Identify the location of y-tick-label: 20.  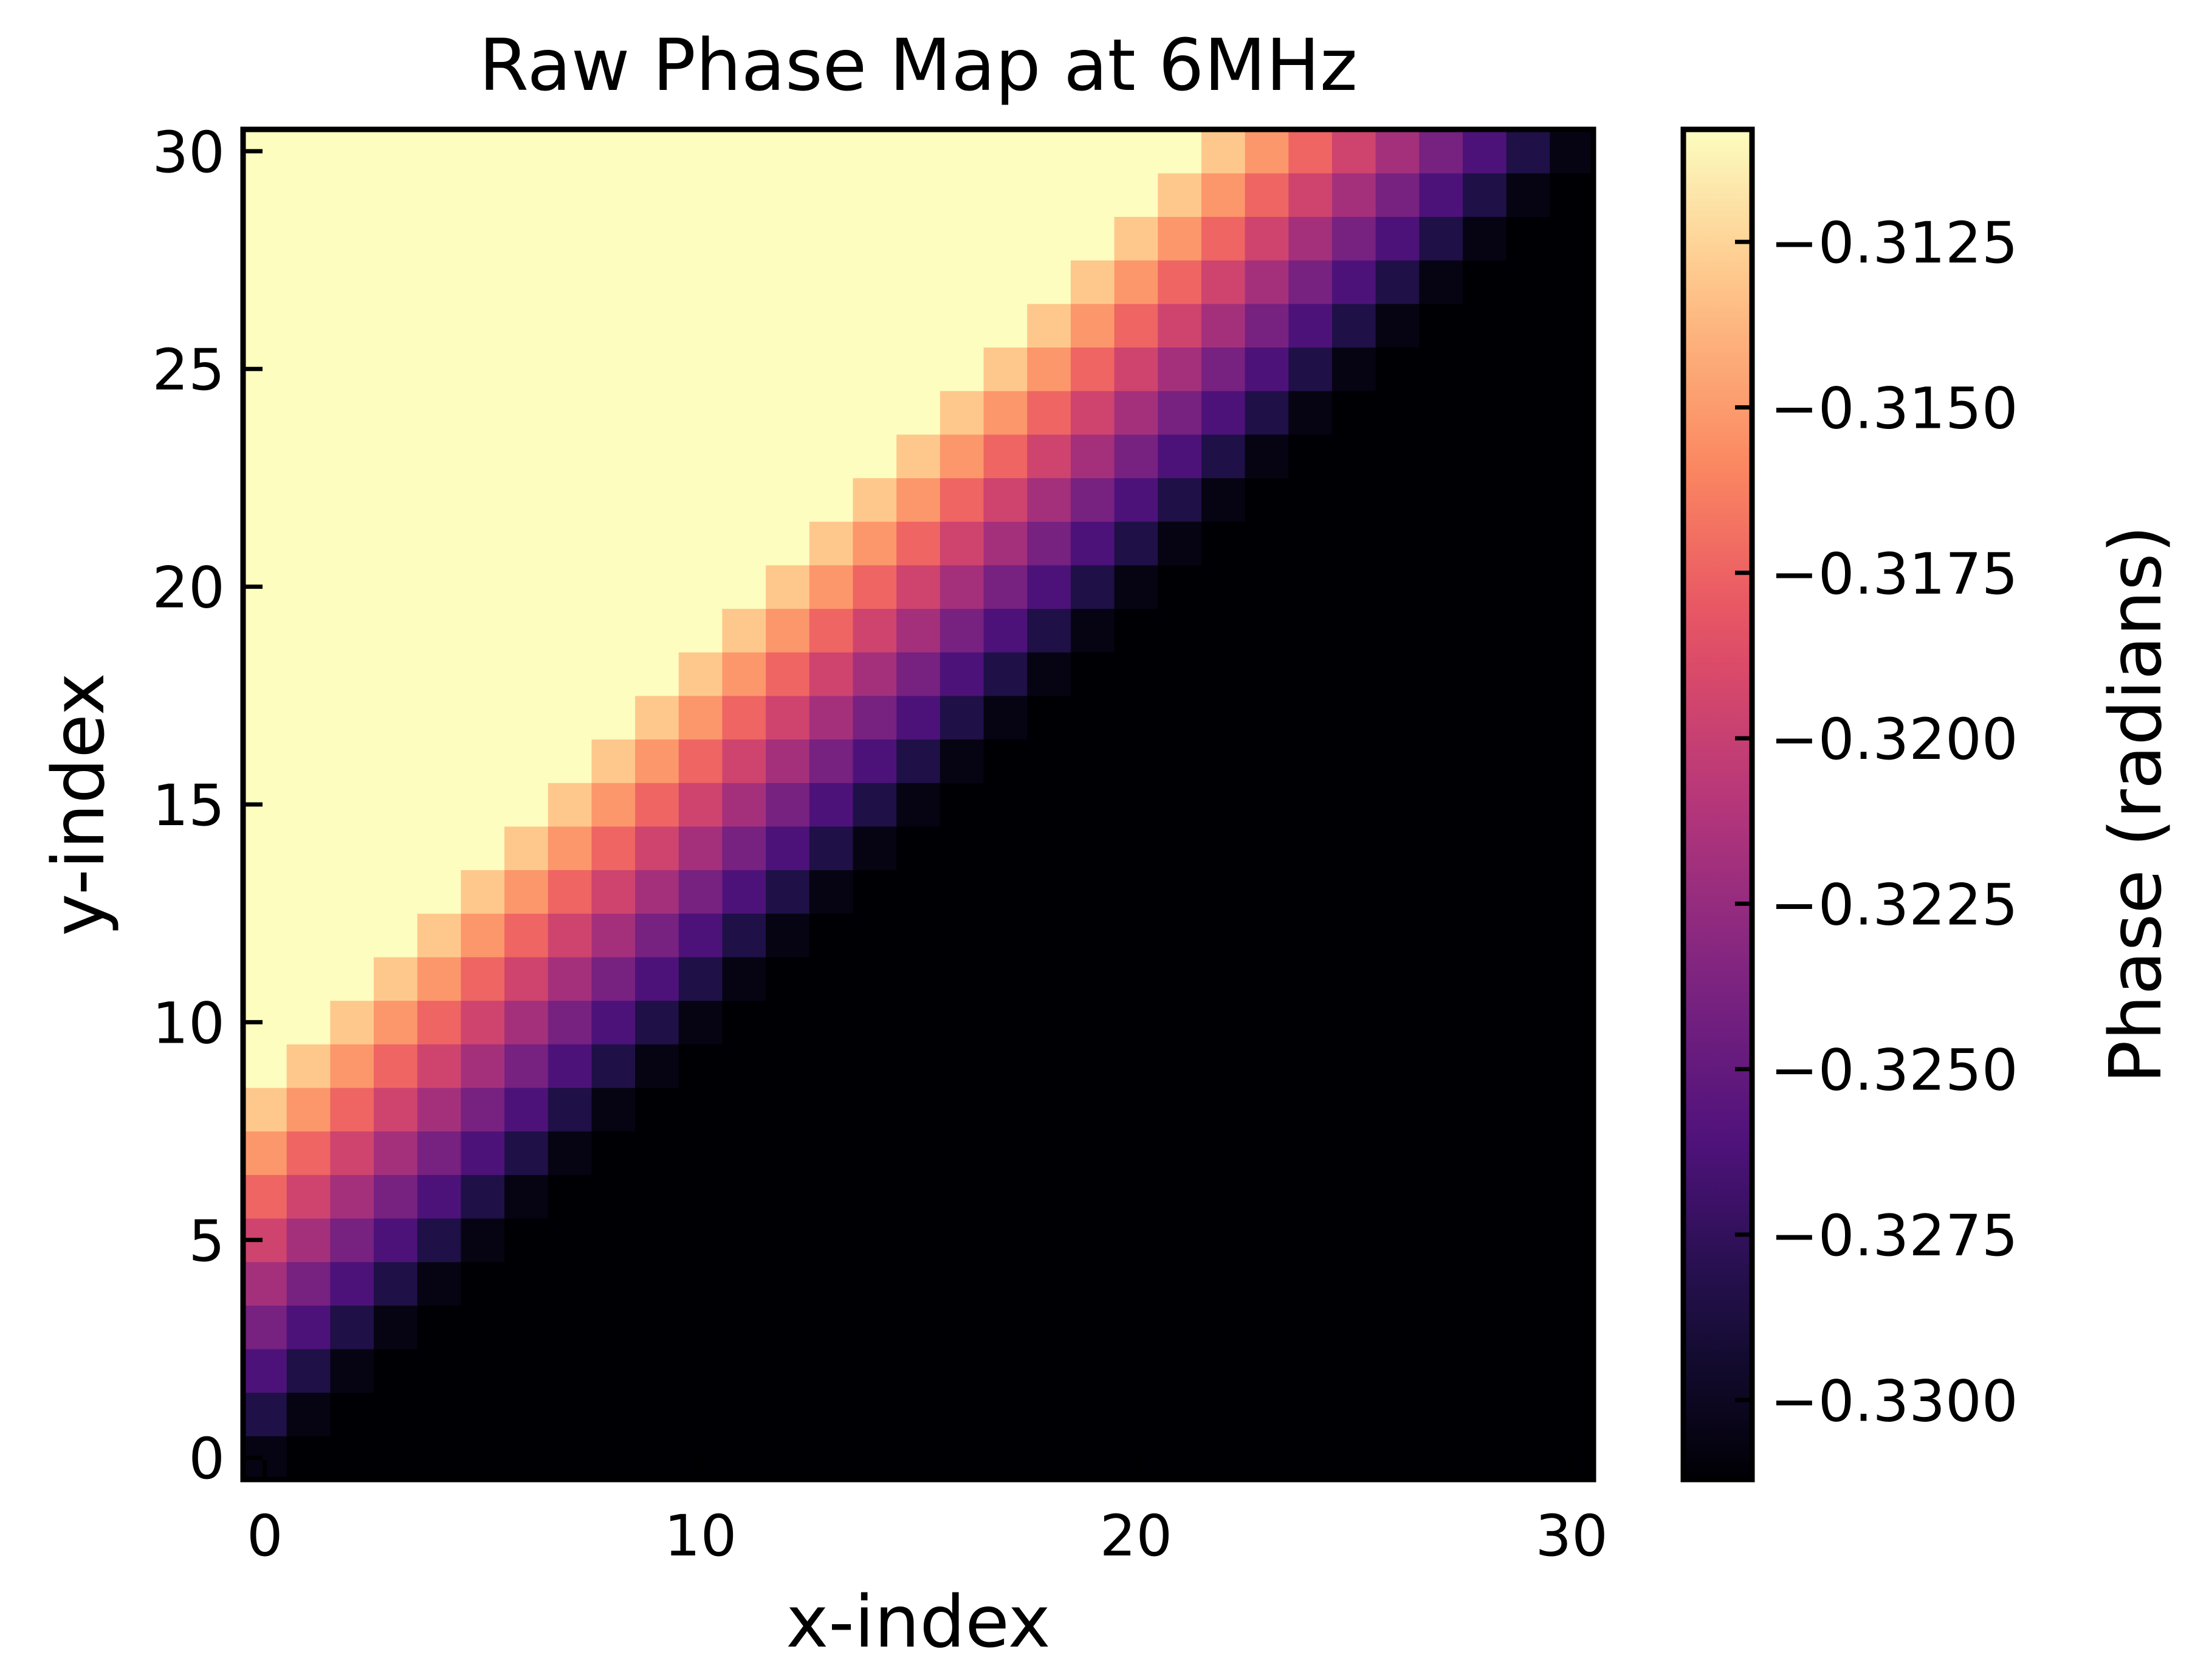
(188, 588).